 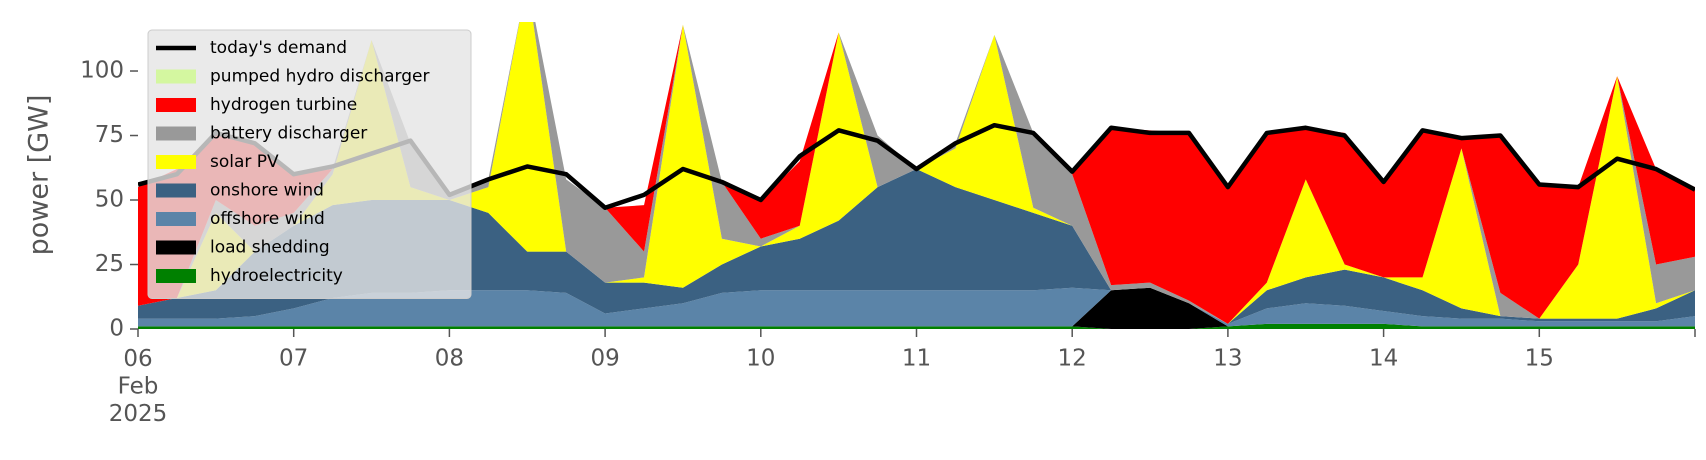 I want to click on y-tick-label: 25, so click(x=109, y=264).